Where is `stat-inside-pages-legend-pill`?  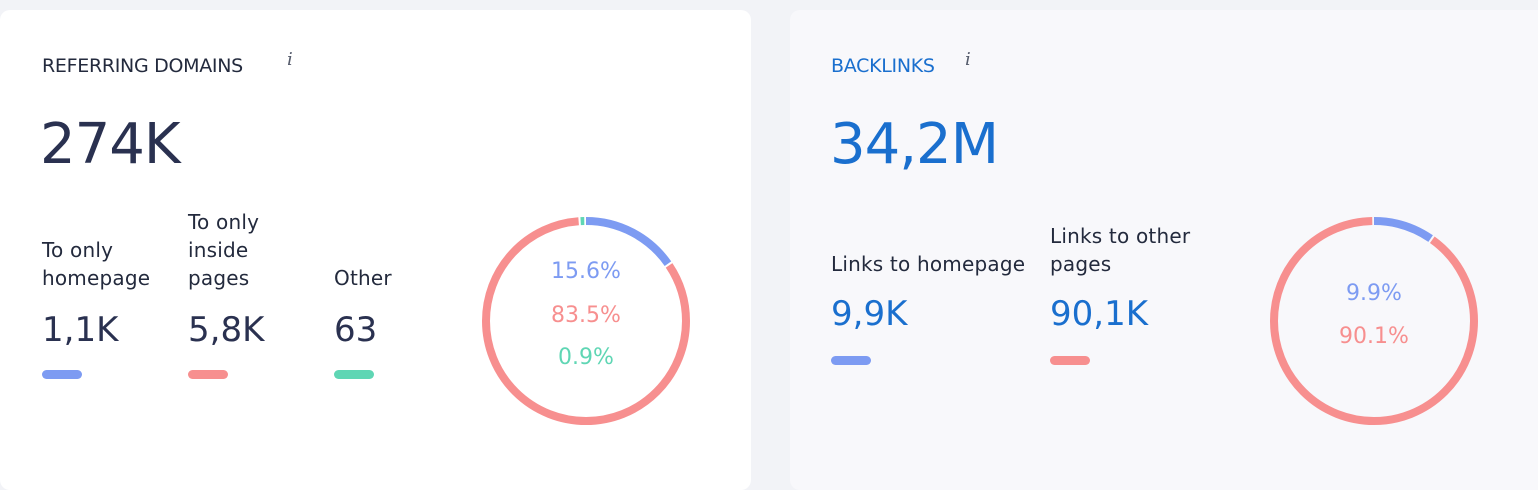
stat-inside-pages-legend-pill is located at coordinates (208, 374).